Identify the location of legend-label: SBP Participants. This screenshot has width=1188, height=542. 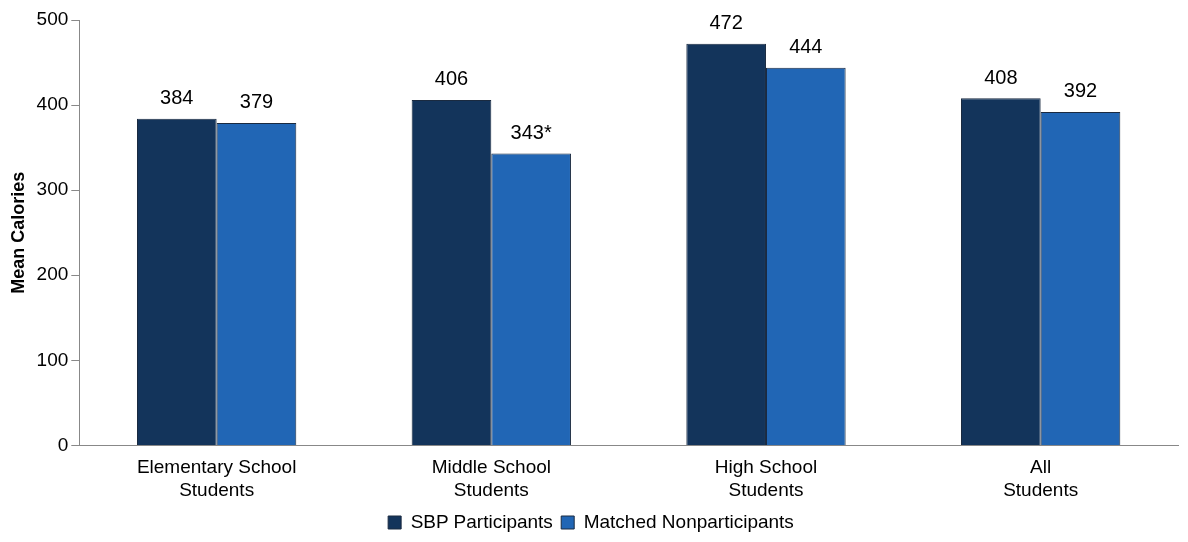
(481, 521).